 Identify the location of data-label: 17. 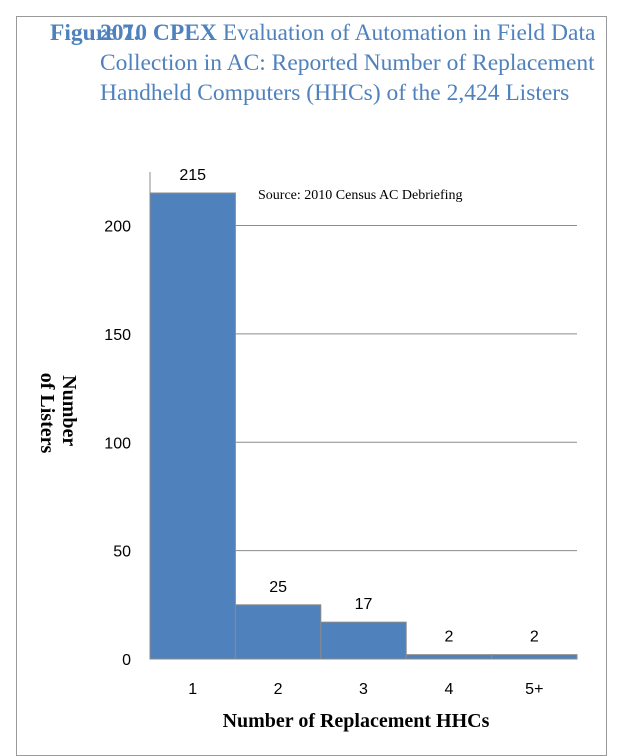
(364, 604).